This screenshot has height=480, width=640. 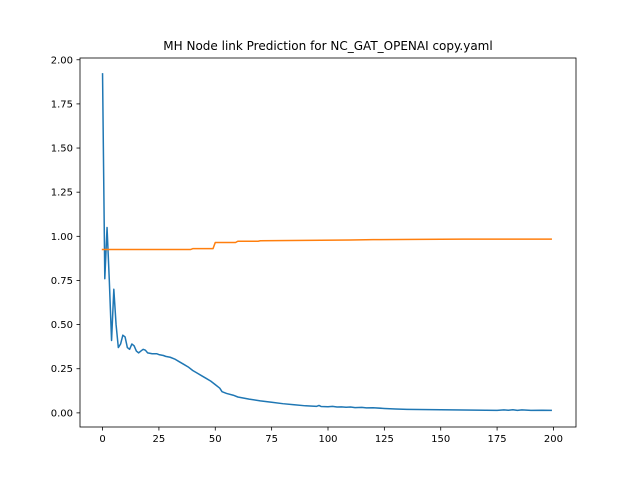 I want to click on x-tick-label: 200, so click(x=553, y=439).